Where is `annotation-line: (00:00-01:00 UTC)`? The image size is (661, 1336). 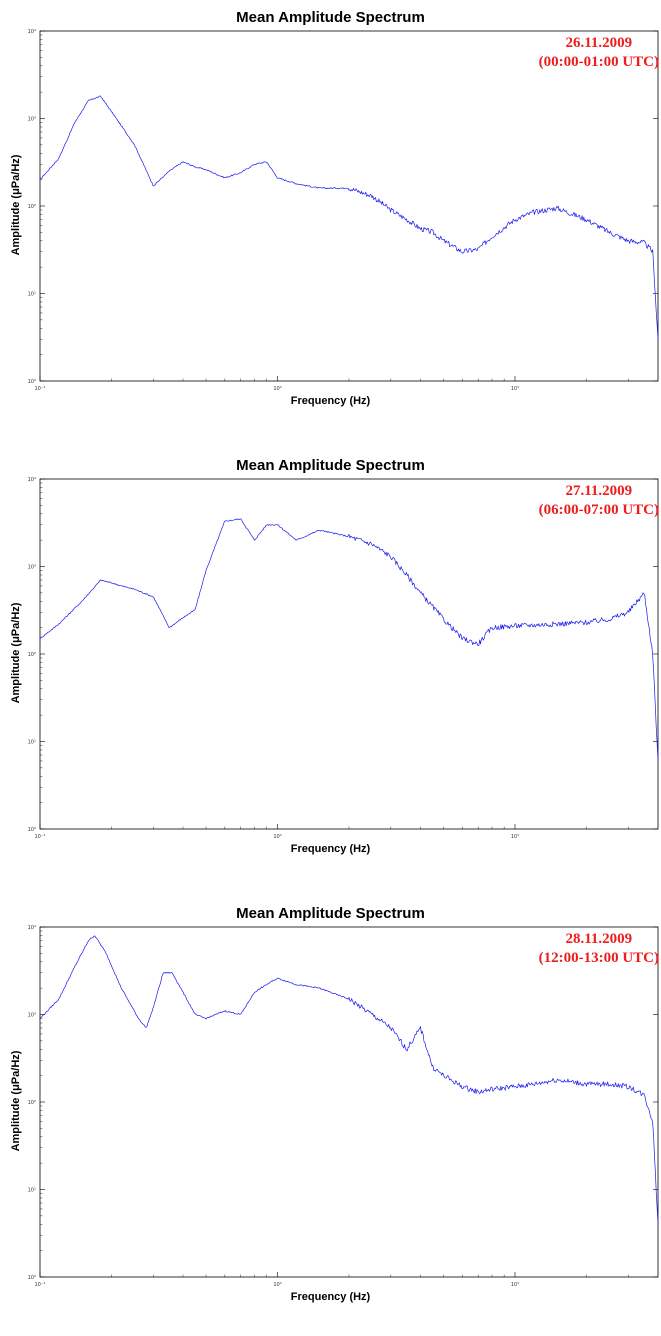
annotation-line: (00:00-01:00 UTC) is located at coordinates (598, 62).